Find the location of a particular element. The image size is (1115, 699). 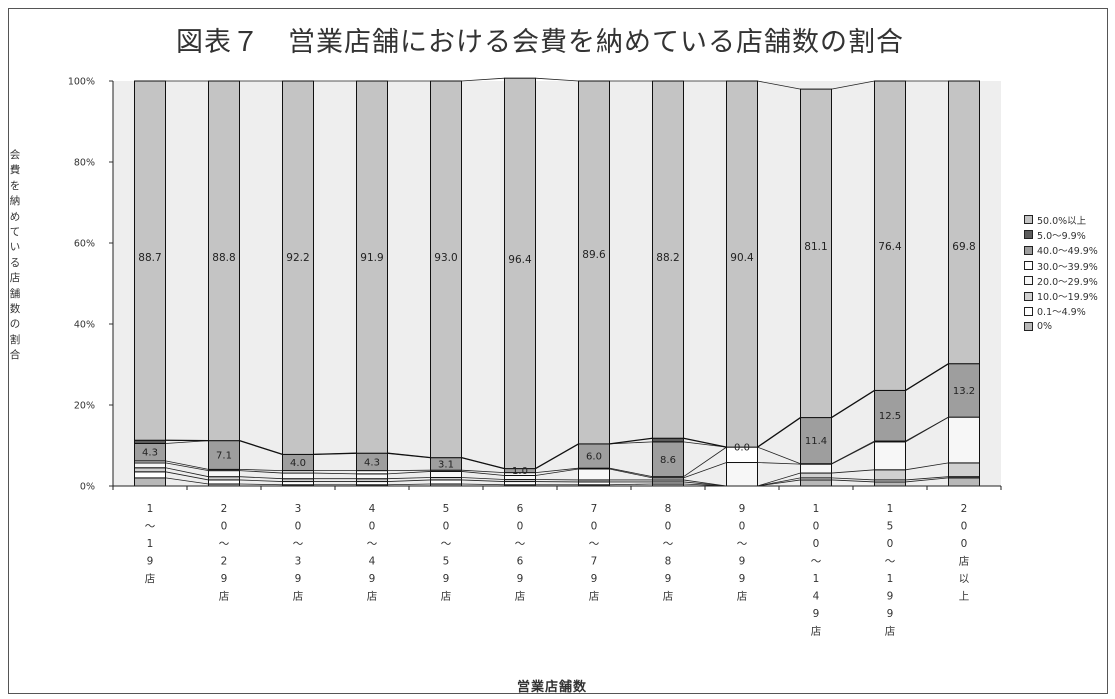

y-axis-label-char: 合 is located at coordinates (15, 355).